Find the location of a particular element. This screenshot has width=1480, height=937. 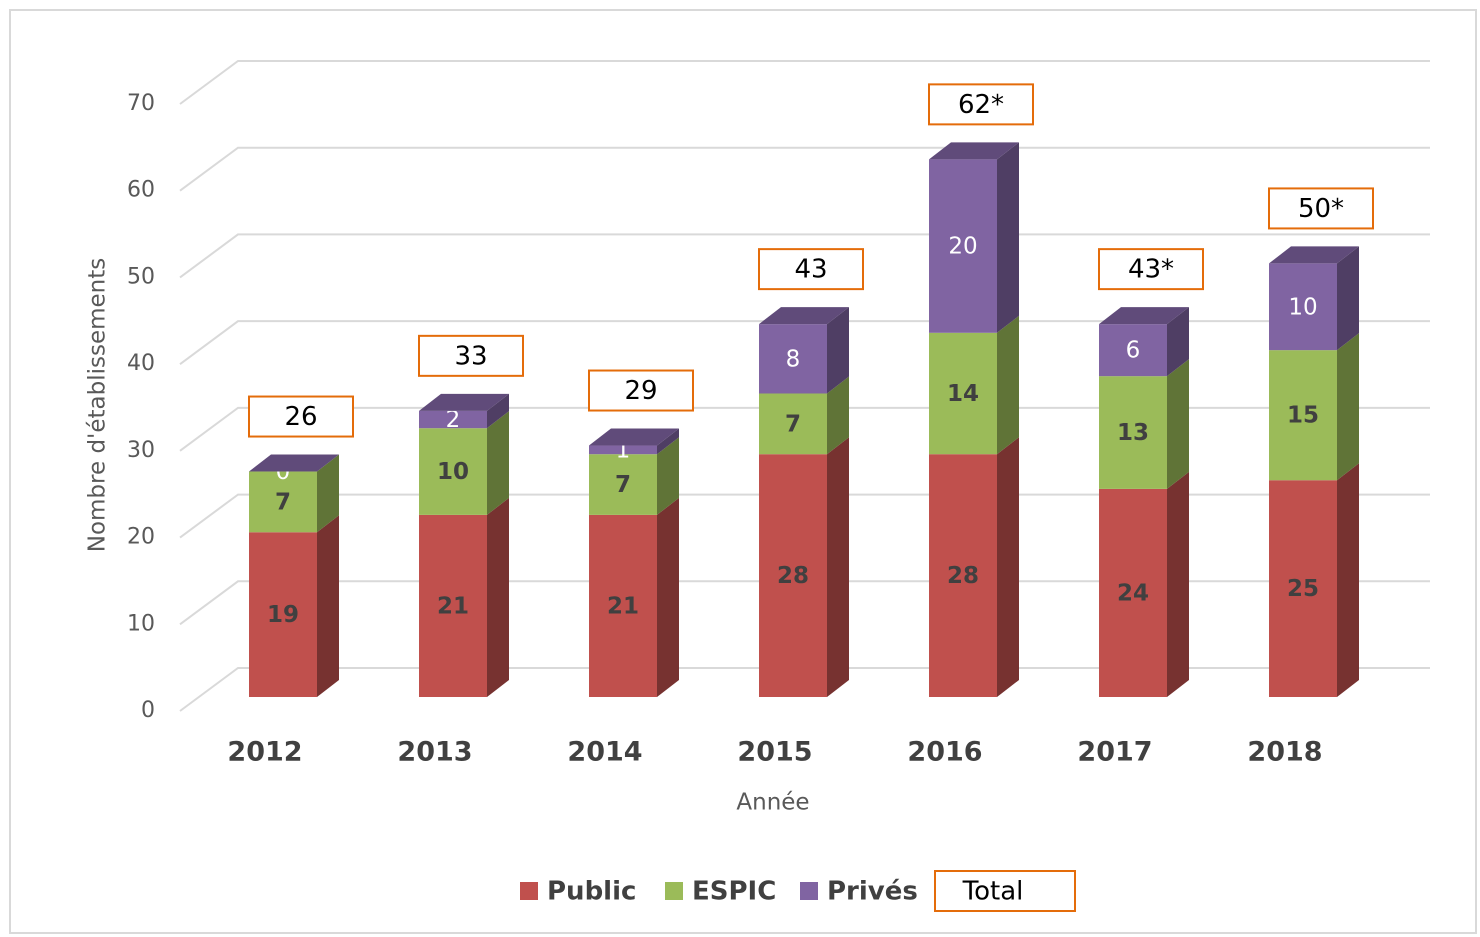

x-tick-label: 2014 is located at coordinates (604, 752).